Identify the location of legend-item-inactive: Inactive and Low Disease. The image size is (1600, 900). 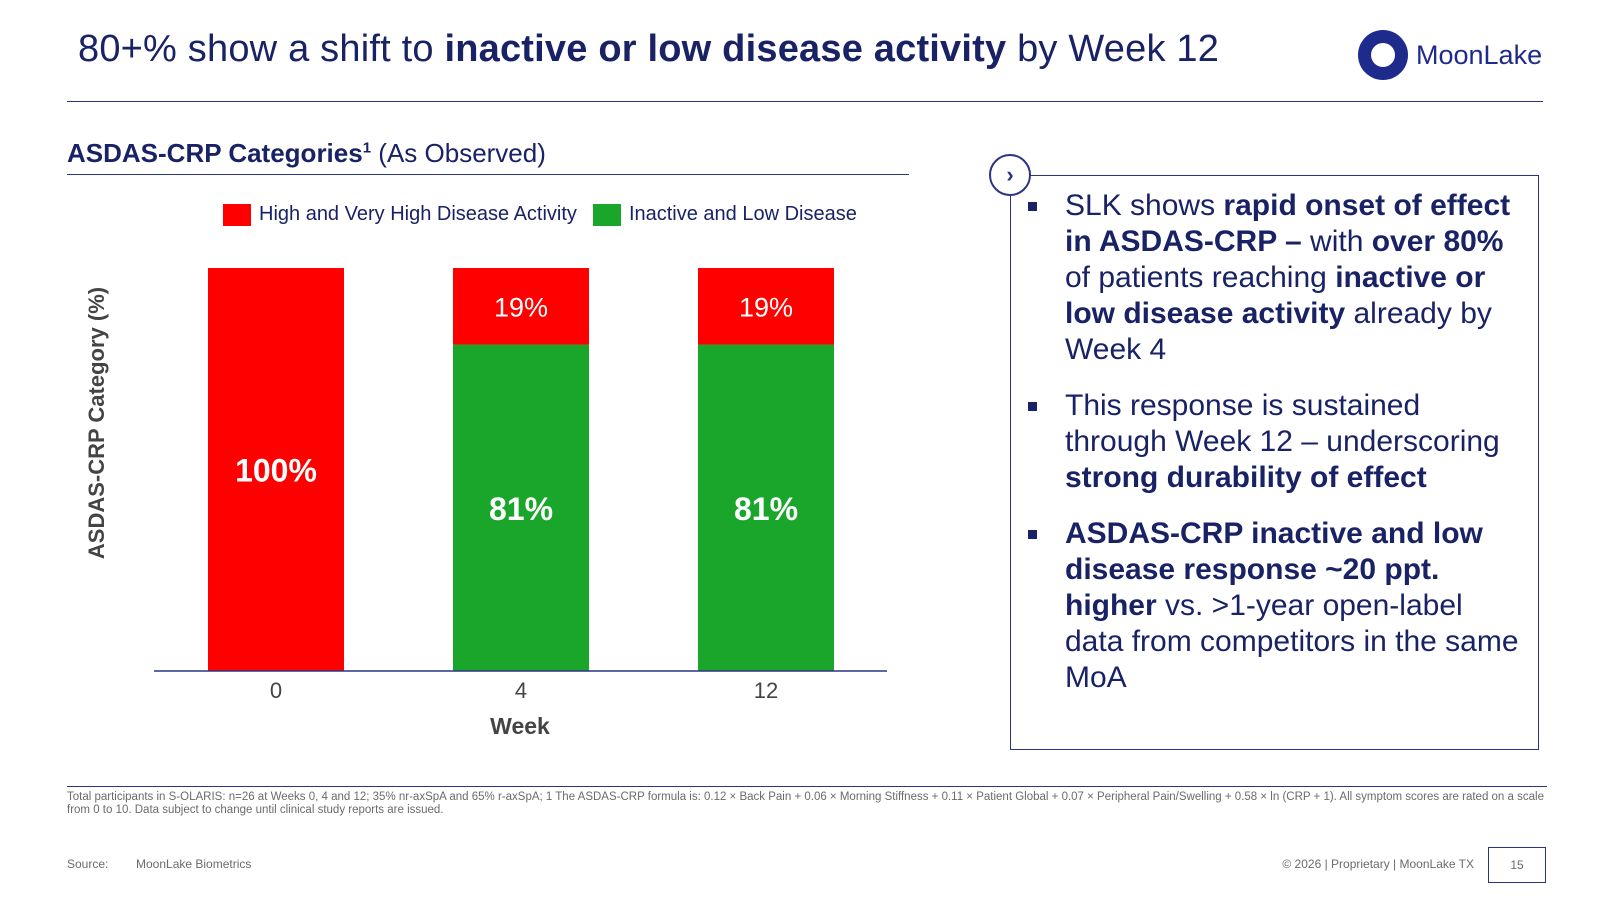
(724, 214).